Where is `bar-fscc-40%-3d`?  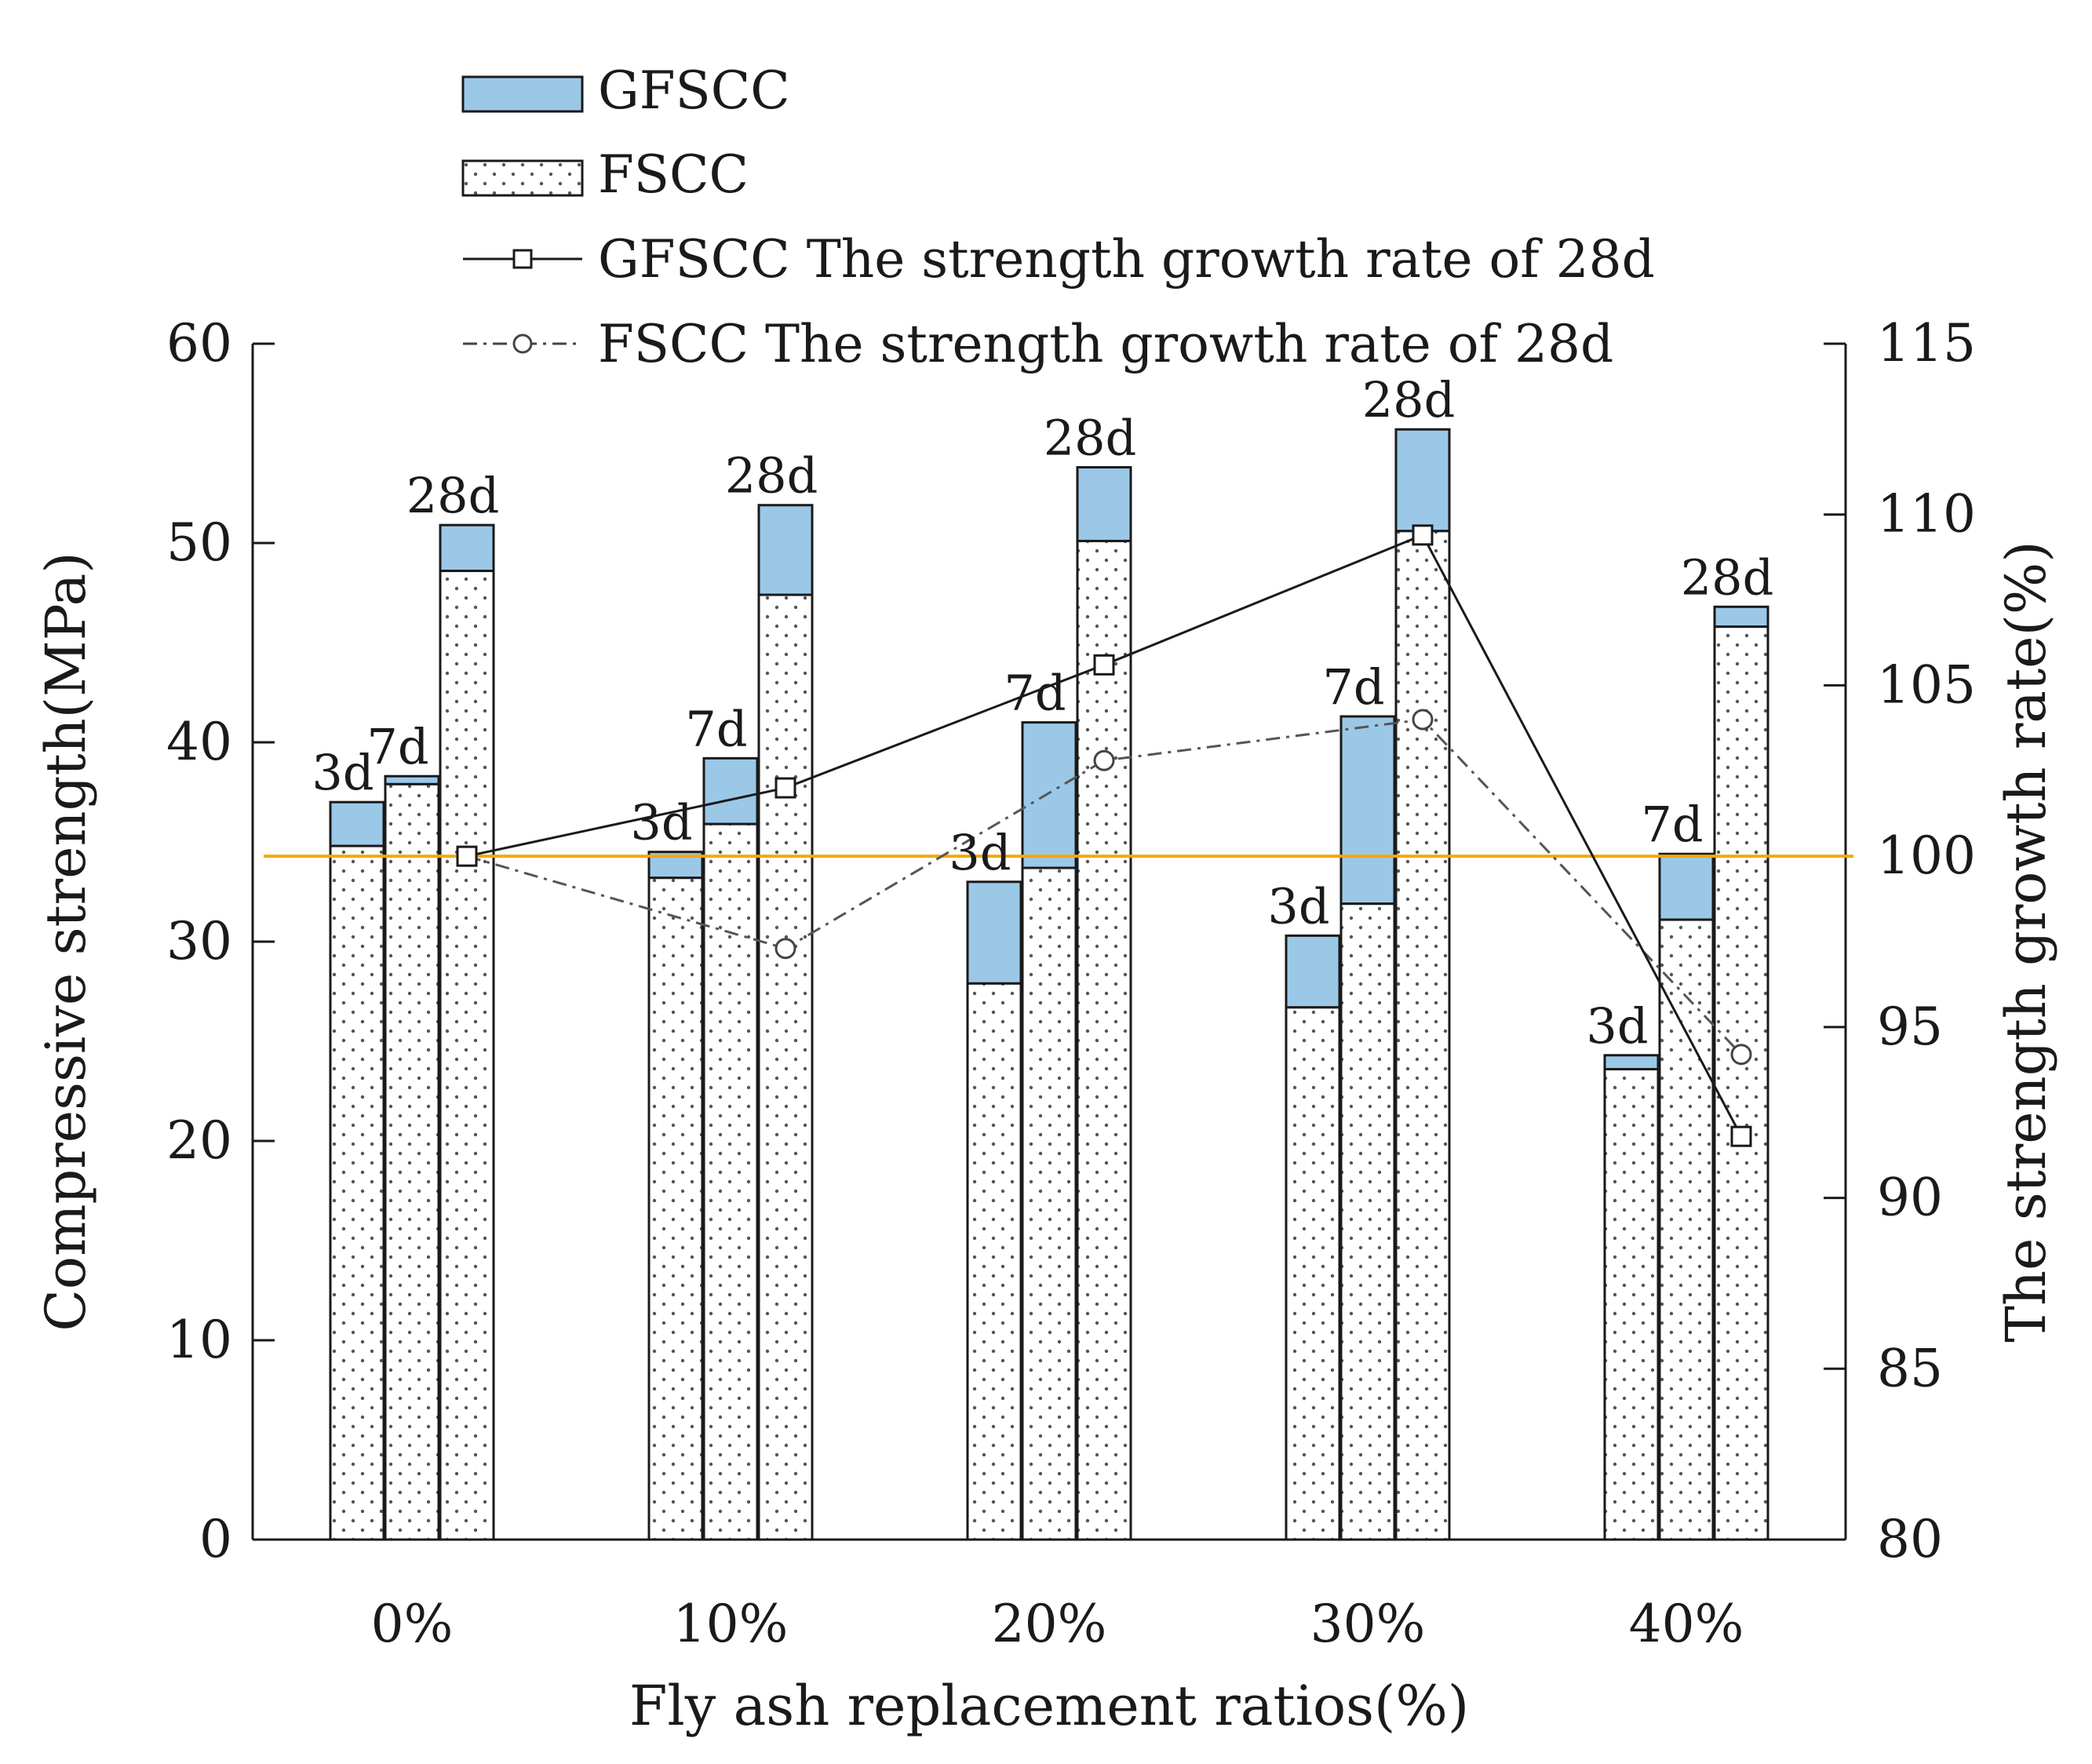
bar-fscc-40%-3d is located at coordinates (1631, 1304).